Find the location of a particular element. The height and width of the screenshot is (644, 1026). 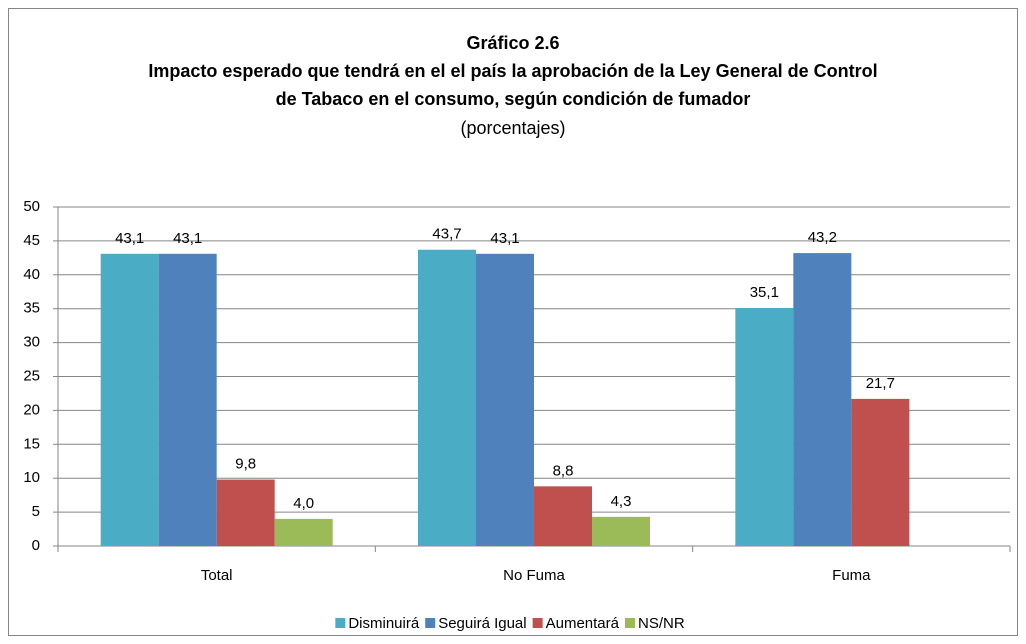

chart-title: Gráfico 2.6 is located at coordinates (512, 43).